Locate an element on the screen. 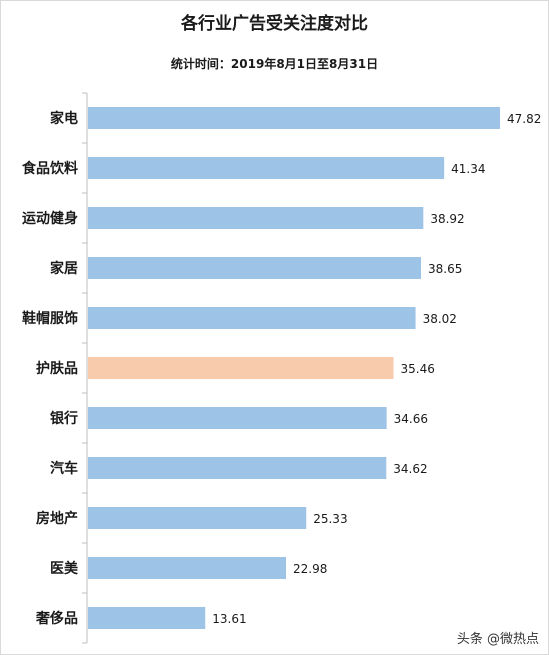 The image size is (549, 655). watermark: 头条 @微热点 is located at coordinates (497, 639).